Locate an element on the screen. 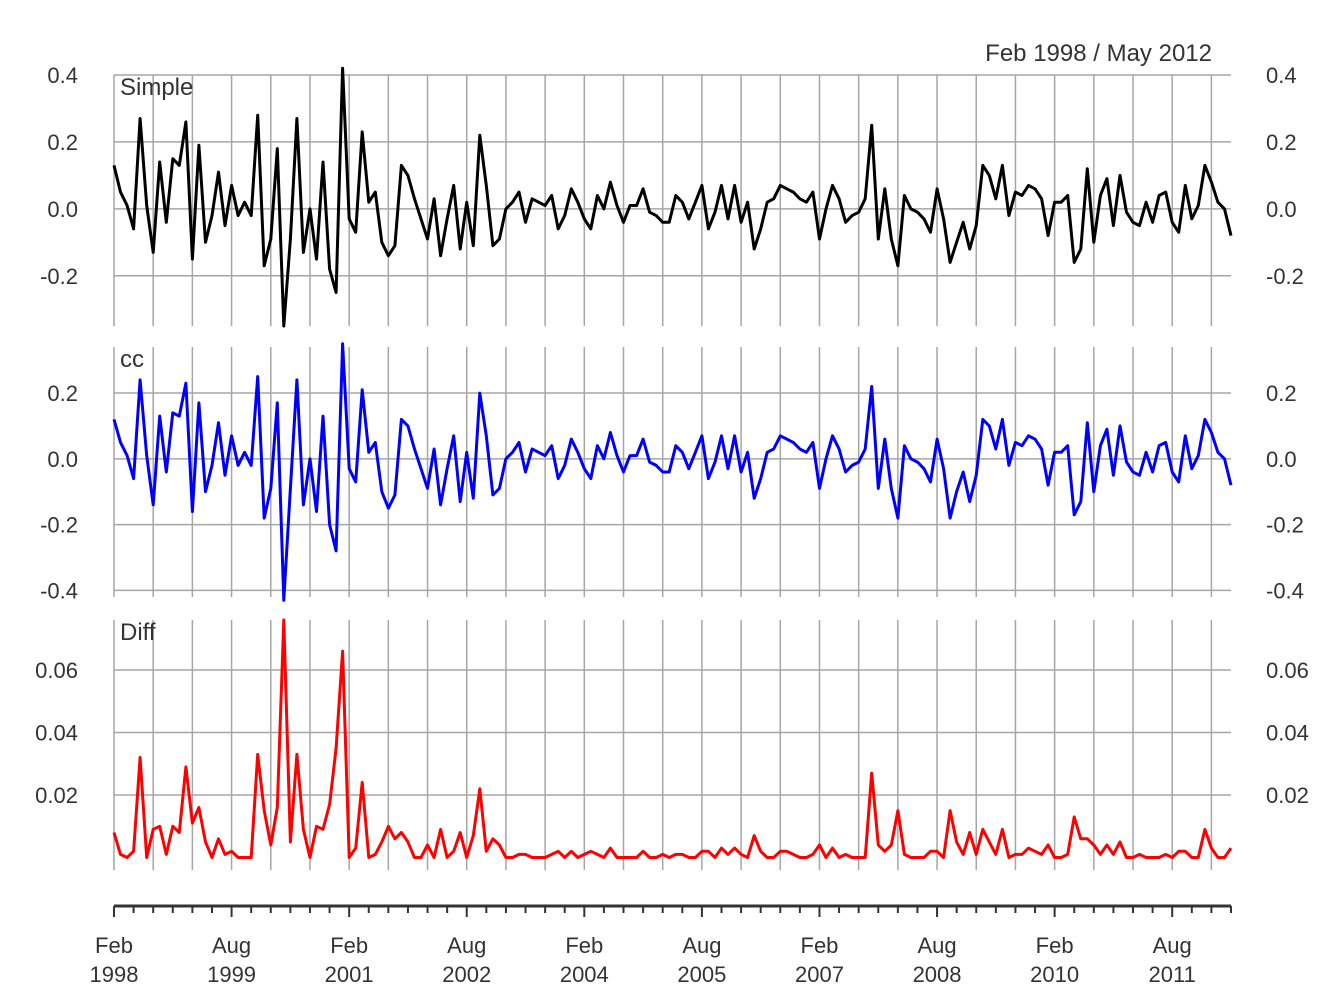  x-tick-label-year: 1999 is located at coordinates (231, 974).